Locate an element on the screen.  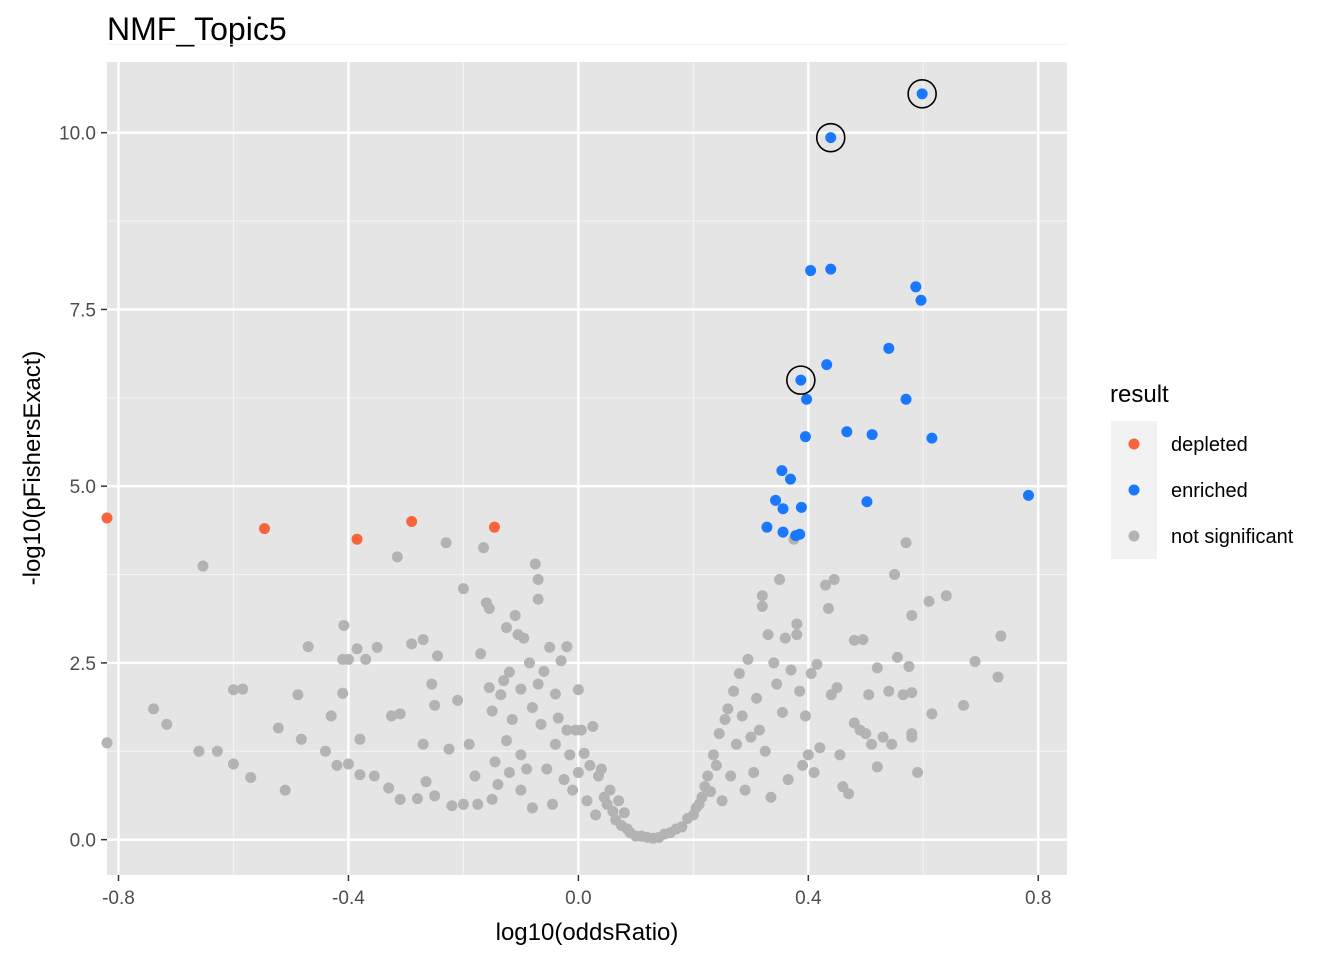
x-tick-label: 0.0 is located at coordinates (578, 898).